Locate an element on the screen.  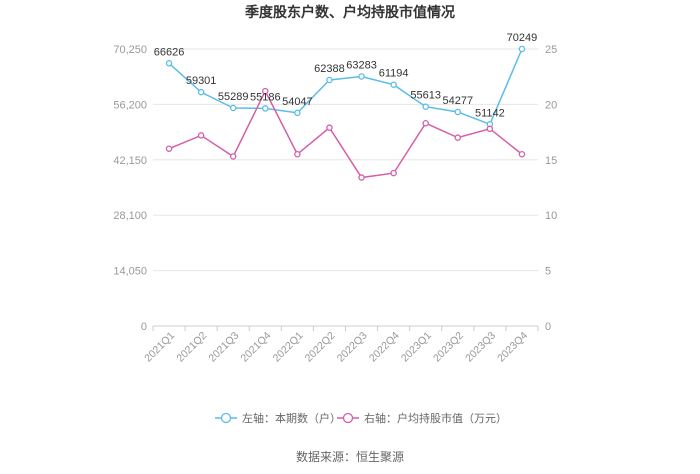
data-label: 54277 is located at coordinates (457, 101).